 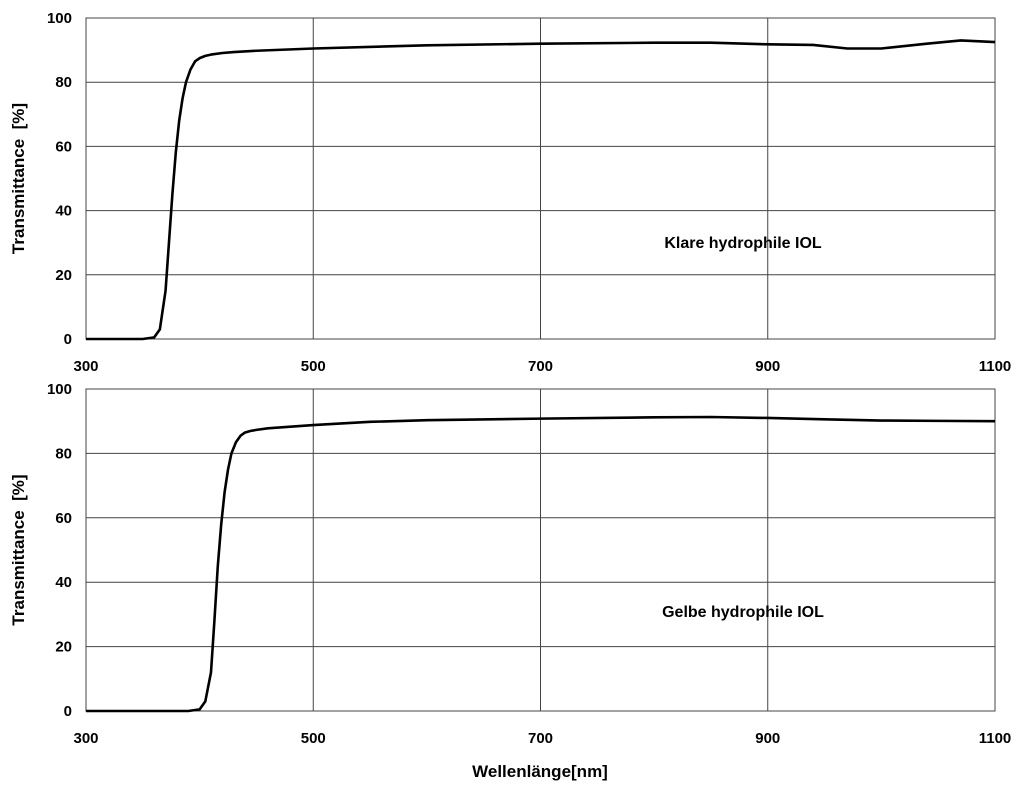 I want to click on x-axis-label: Wellenlänge[nm], so click(x=540, y=771).